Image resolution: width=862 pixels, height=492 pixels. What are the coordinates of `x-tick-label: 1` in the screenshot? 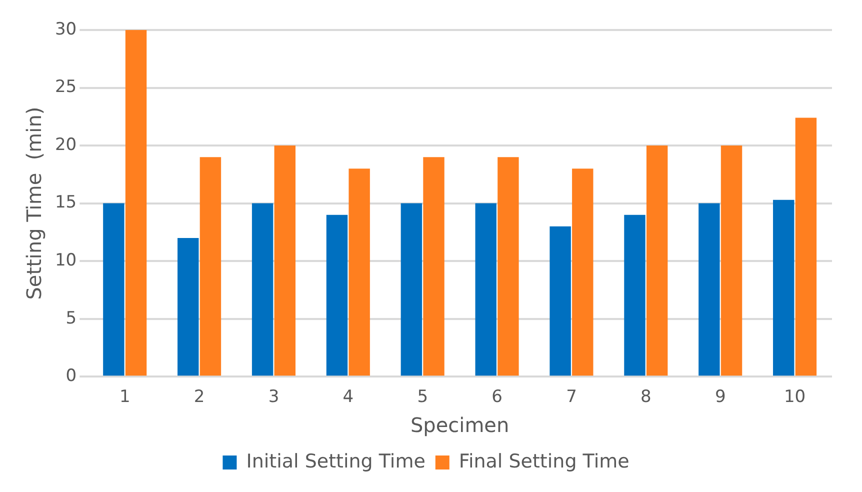 It's located at (124, 397).